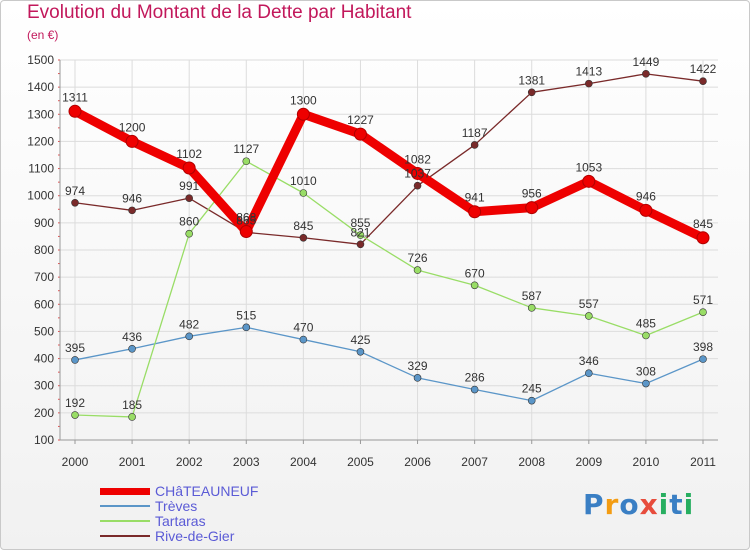  What do you see at coordinates (703, 347) in the screenshot?
I see `data-label-treves: 398` at bounding box center [703, 347].